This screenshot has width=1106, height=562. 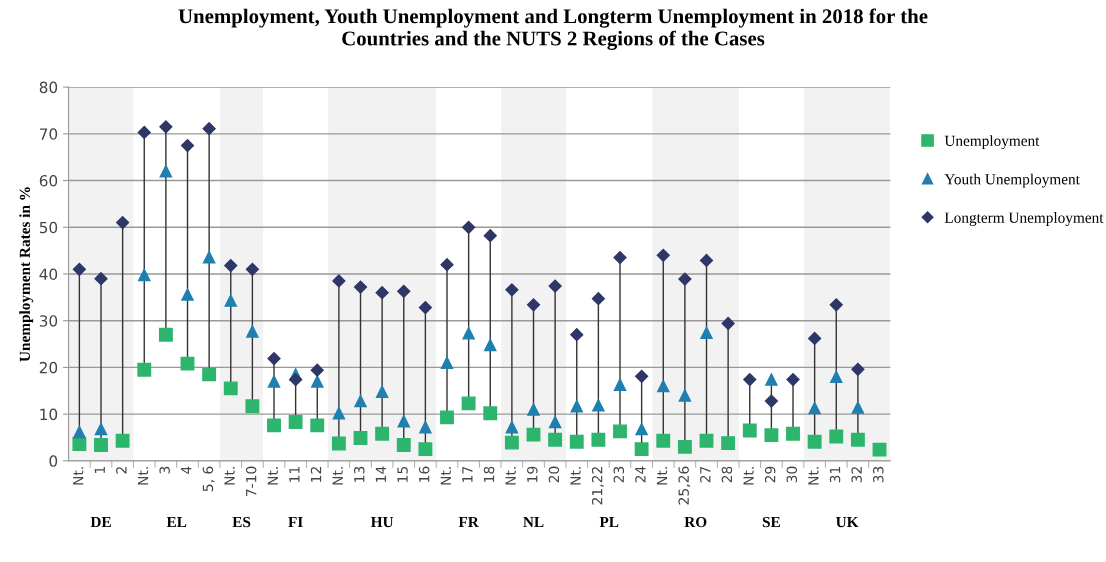 I want to click on y-tick-label: 20, so click(x=48, y=367).